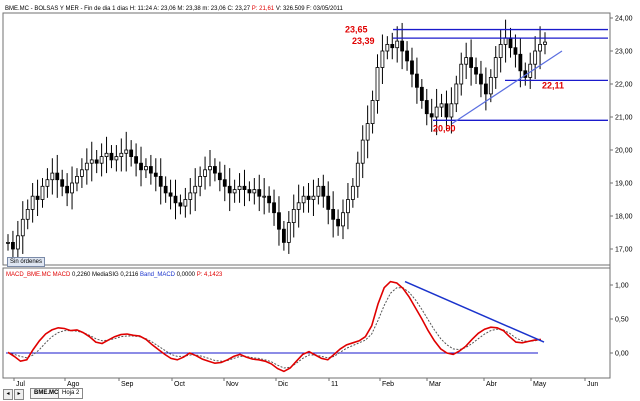 The width and height of the screenshot is (640, 401). Describe the element at coordinates (388, 384) in the screenshot. I see `x-tick-label: Feb` at that location.